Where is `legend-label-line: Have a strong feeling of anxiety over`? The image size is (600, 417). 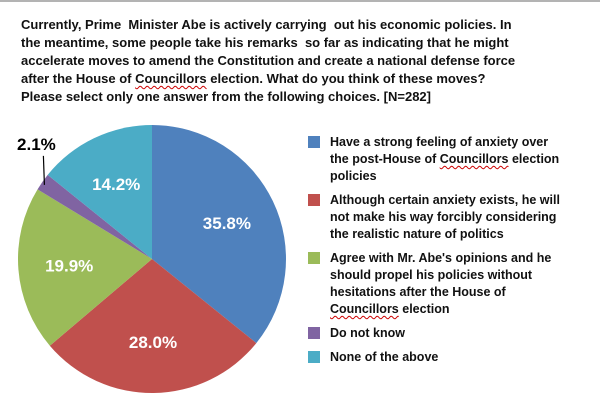
legend-label-line: Have a strong feeling of anxiety over is located at coordinates (444, 142).